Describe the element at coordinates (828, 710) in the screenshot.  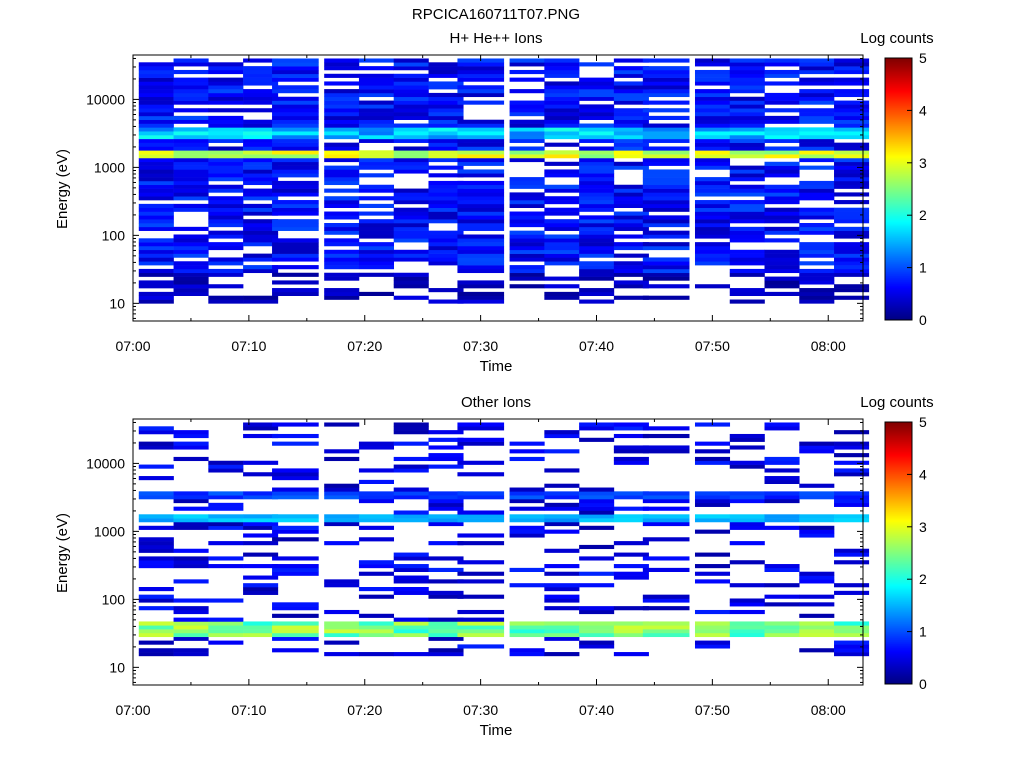
I see `x-tick-label: 08:00` at that location.